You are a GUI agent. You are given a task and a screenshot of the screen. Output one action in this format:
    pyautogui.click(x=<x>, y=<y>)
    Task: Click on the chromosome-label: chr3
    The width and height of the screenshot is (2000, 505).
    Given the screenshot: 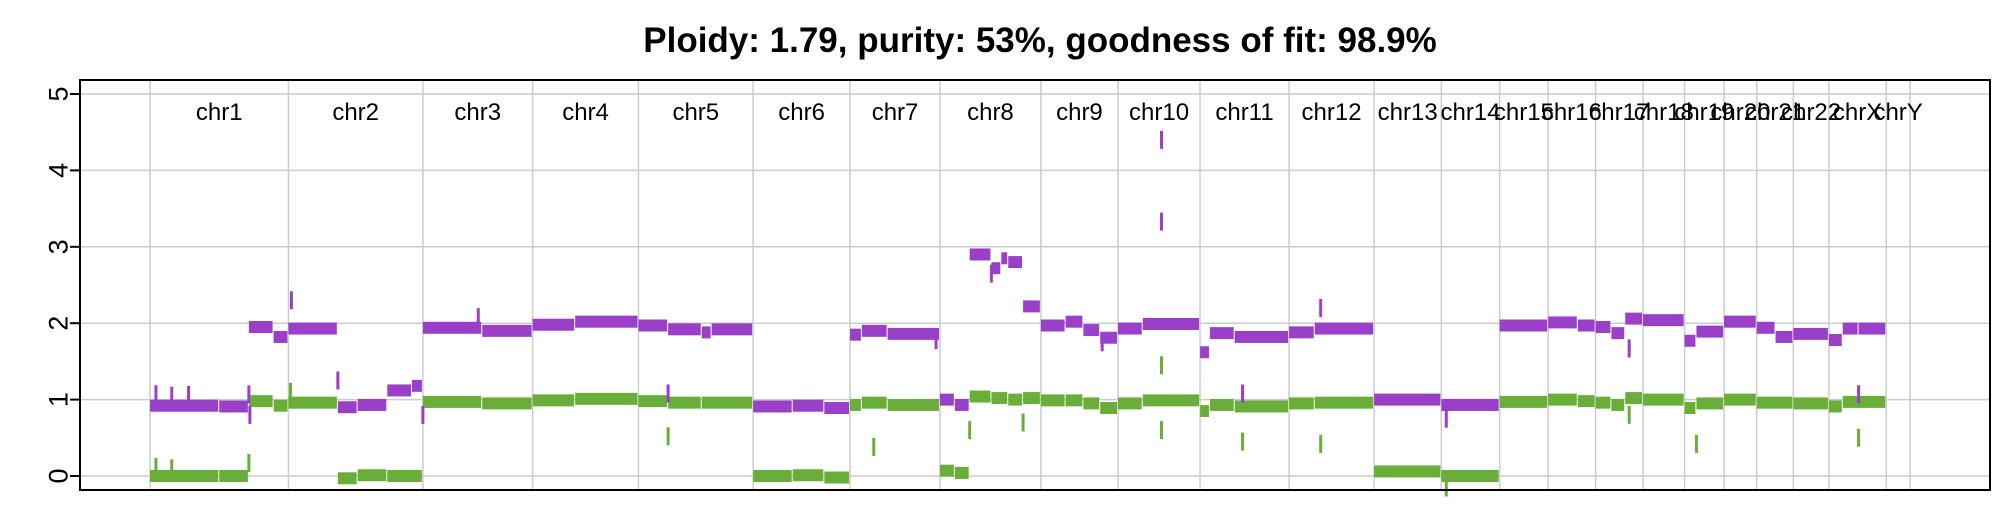 What is the action you would take?
    pyautogui.click(x=477, y=112)
    